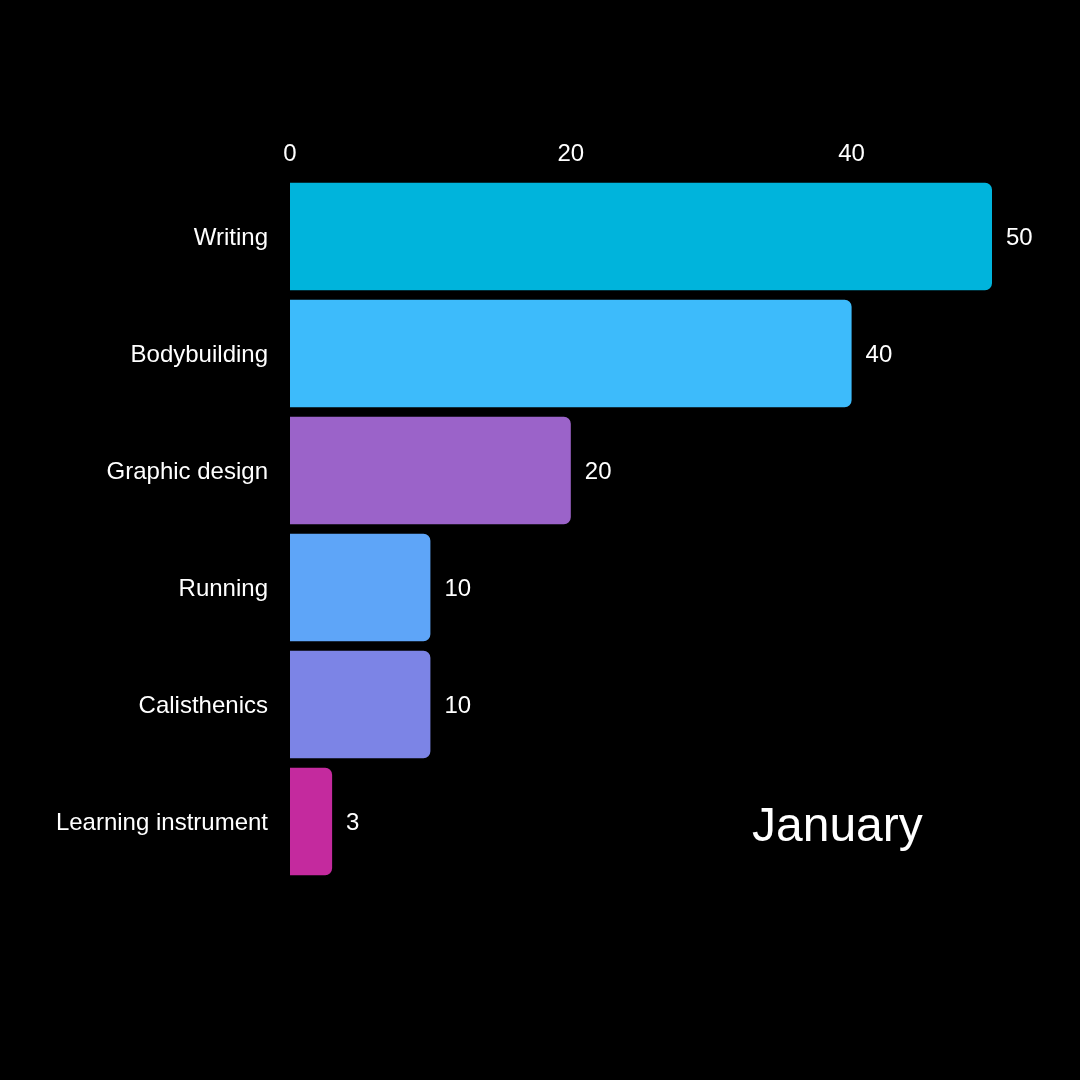 The image size is (1080, 1080). Describe the element at coordinates (230, 236) in the screenshot. I see `y-tick-label: Writing` at that location.